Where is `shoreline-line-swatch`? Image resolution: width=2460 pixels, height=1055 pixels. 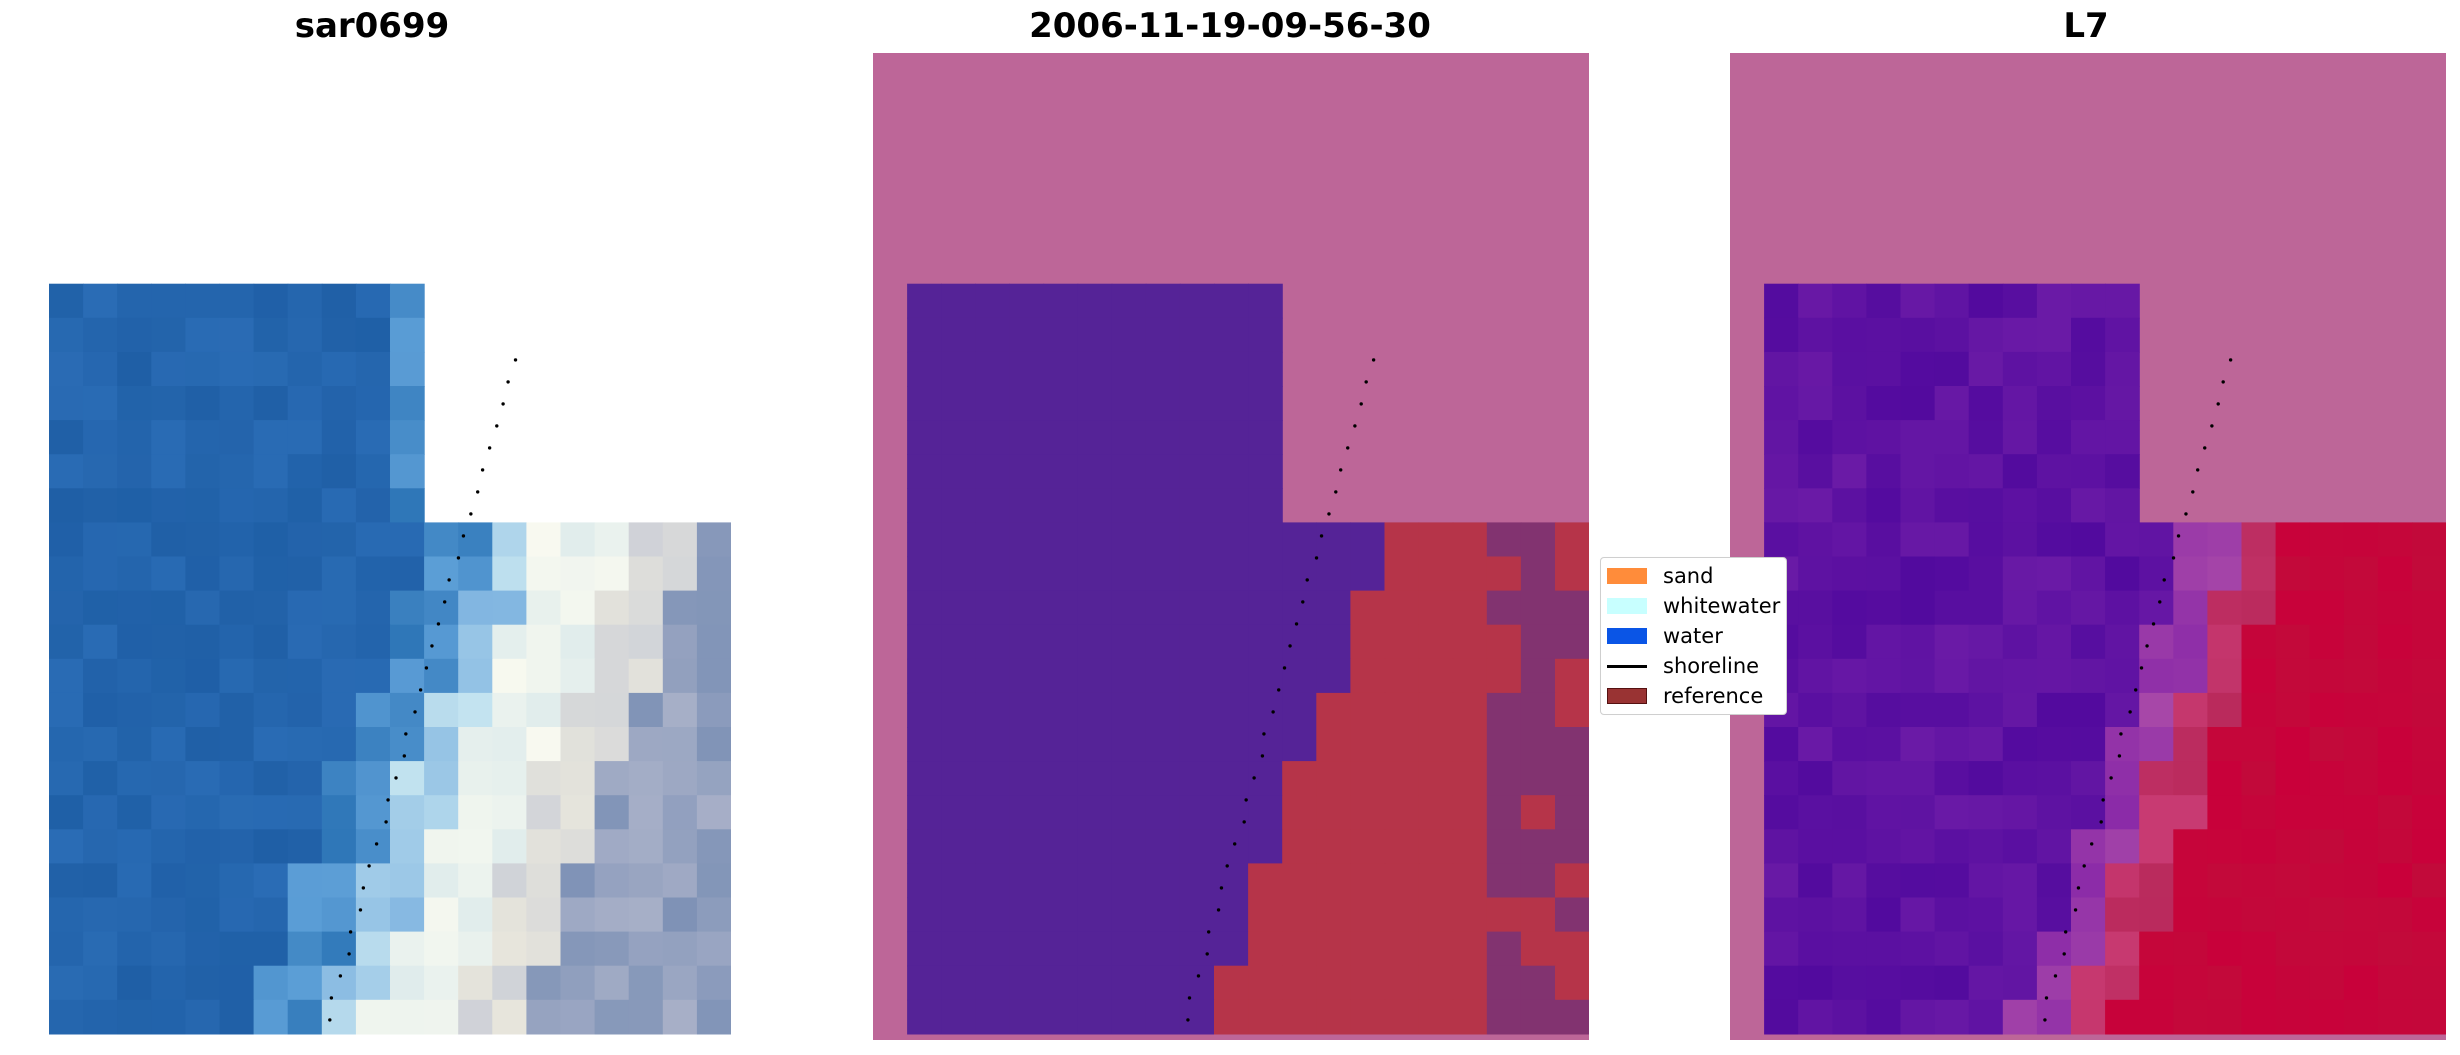
shoreline-line-swatch is located at coordinates (1627, 666).